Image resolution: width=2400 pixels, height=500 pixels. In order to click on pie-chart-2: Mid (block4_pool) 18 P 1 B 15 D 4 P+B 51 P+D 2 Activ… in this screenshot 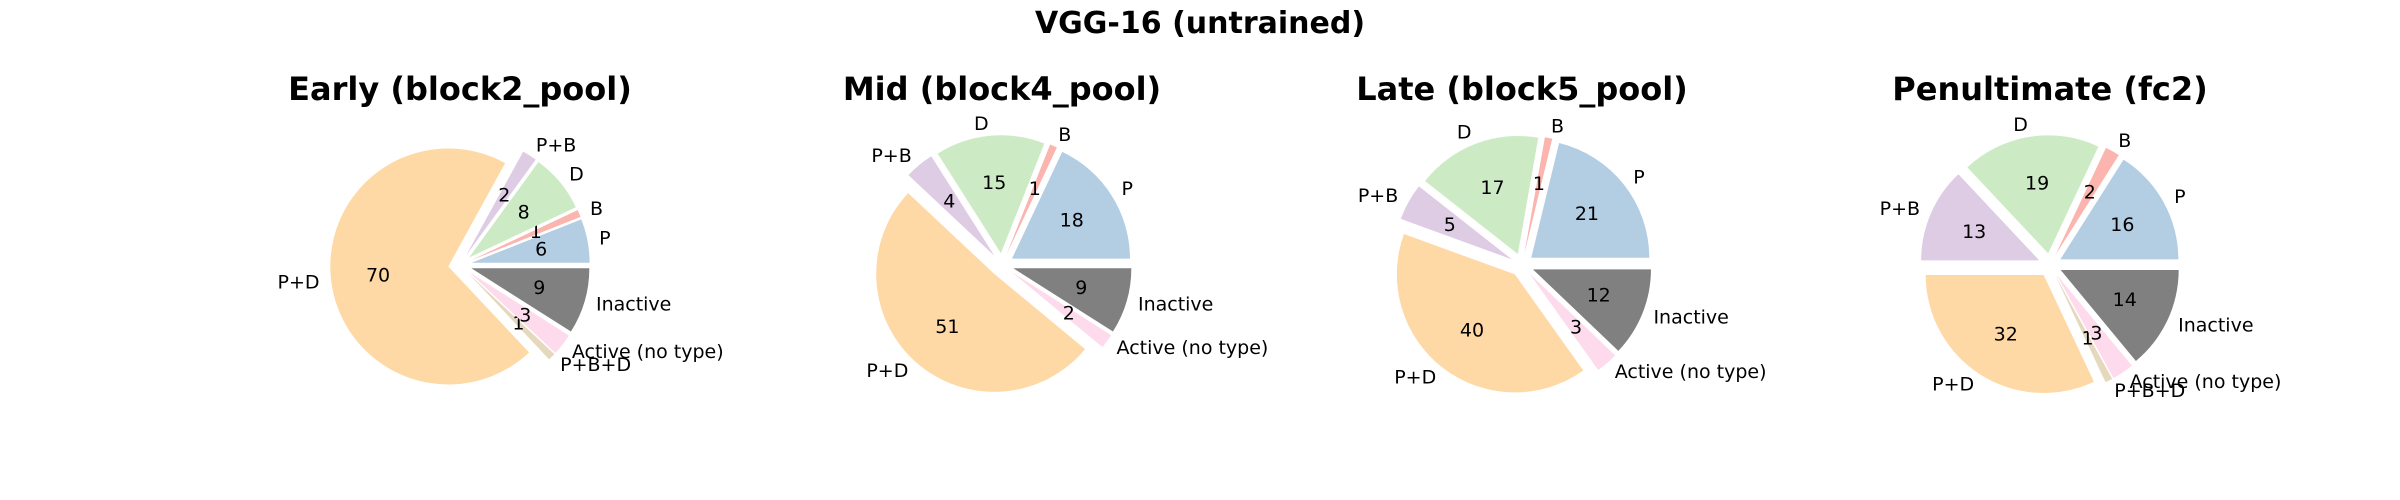, I will do `click(1056, 231)`.